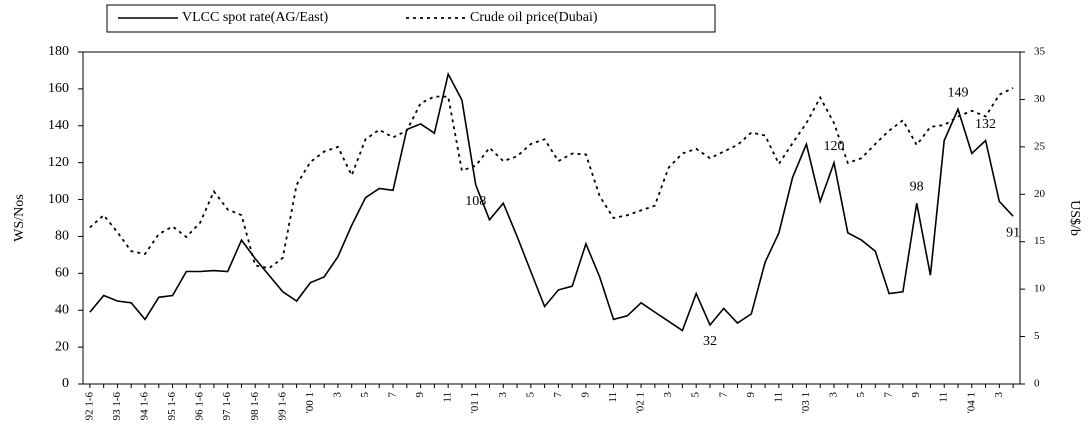  I want to click on data-label: 132, so click(985, 124).